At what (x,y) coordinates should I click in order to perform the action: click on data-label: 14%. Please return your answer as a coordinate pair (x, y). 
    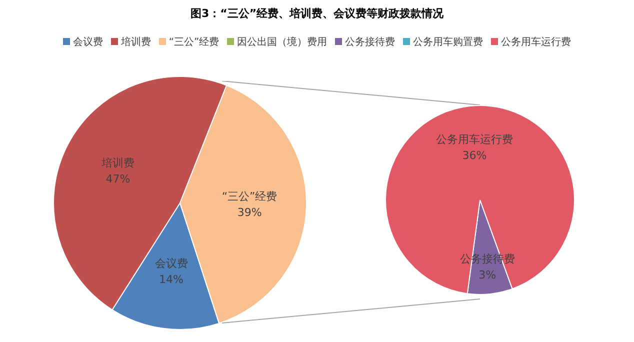
    Looking at the image, I should click on (171, 279).